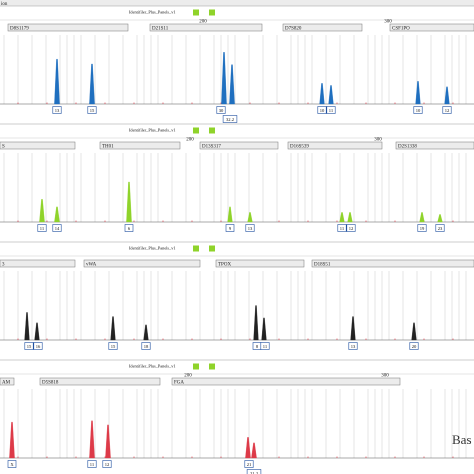 This screenshot has height=474, width=474. I want to click on allele-call-label: 12, so click(107, 464).